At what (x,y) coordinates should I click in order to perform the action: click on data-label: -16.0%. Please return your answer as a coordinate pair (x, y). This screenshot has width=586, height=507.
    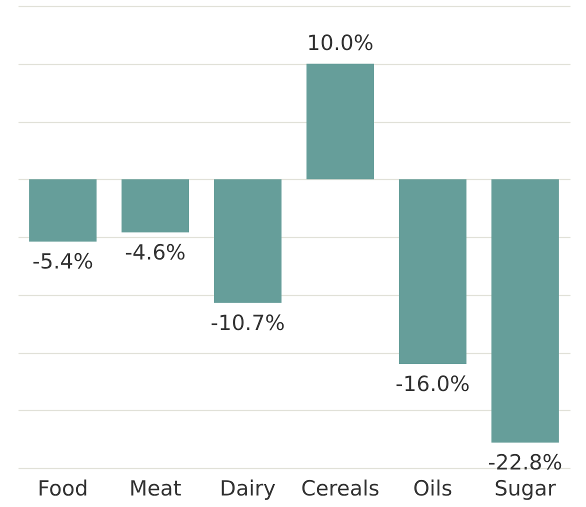
    Looking at the image, I should click on (433, 384).